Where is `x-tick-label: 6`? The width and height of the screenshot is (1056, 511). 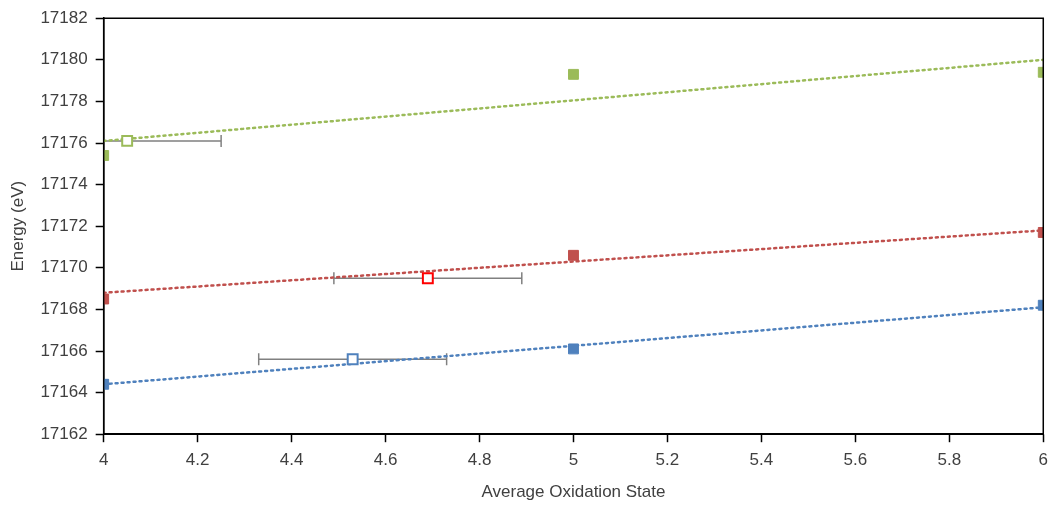
x-tick-label: 6 is located at coordinates (1043, 460).